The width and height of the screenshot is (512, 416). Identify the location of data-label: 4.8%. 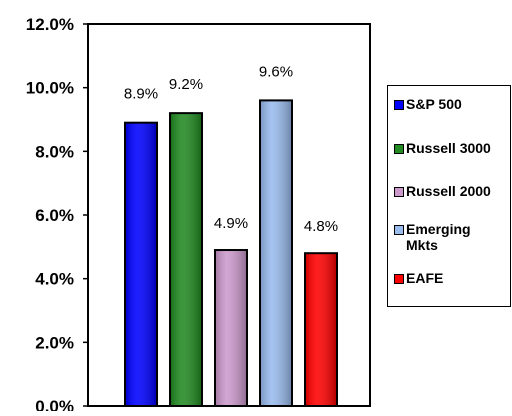
(321, 226).